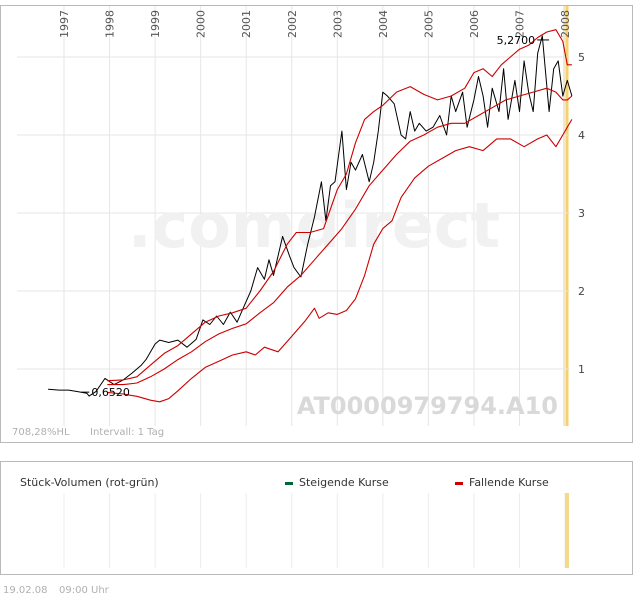  I want to click on x-tick-label: 2006, so click(474, 24).